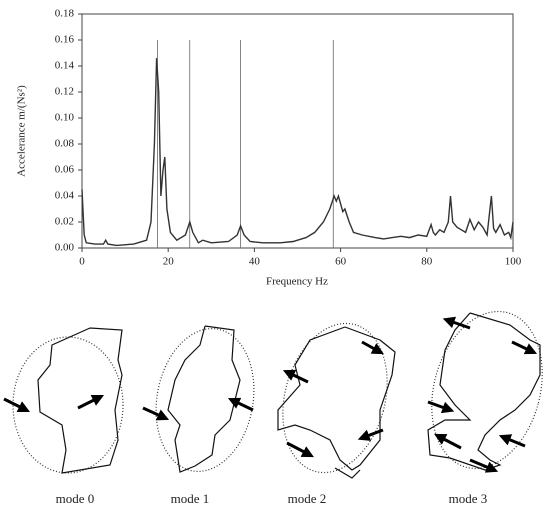 This screenshot has height=513, width=548. Describe the element at coordinates (65, 144) in the screenshot. I see `y-tick-label: 0.08` at that location.